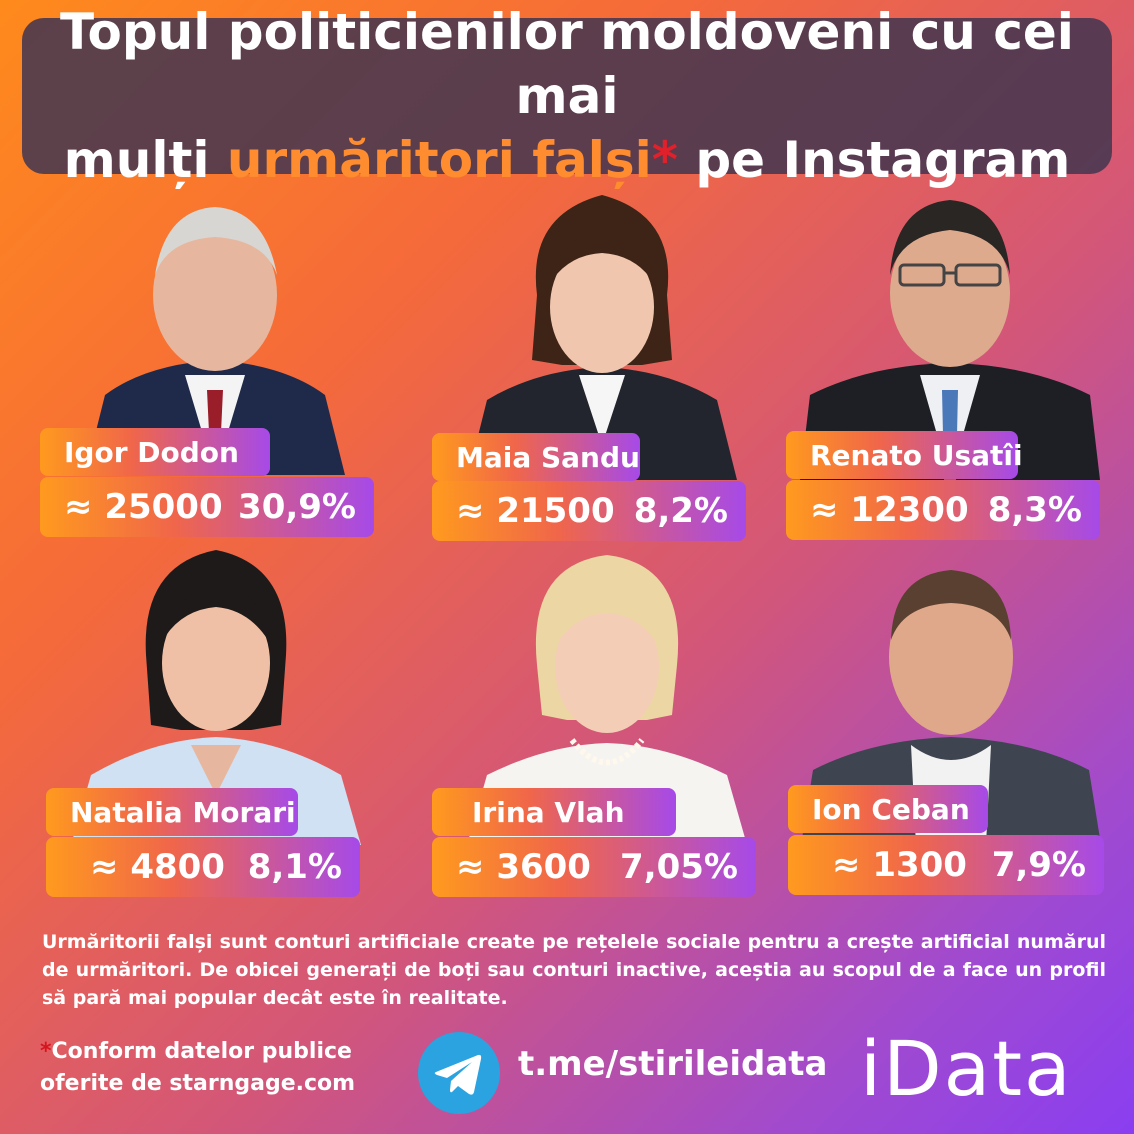 The image size is (1134, 1134). I want to click on politician-name: Igor Dodon, so click(151, 452).